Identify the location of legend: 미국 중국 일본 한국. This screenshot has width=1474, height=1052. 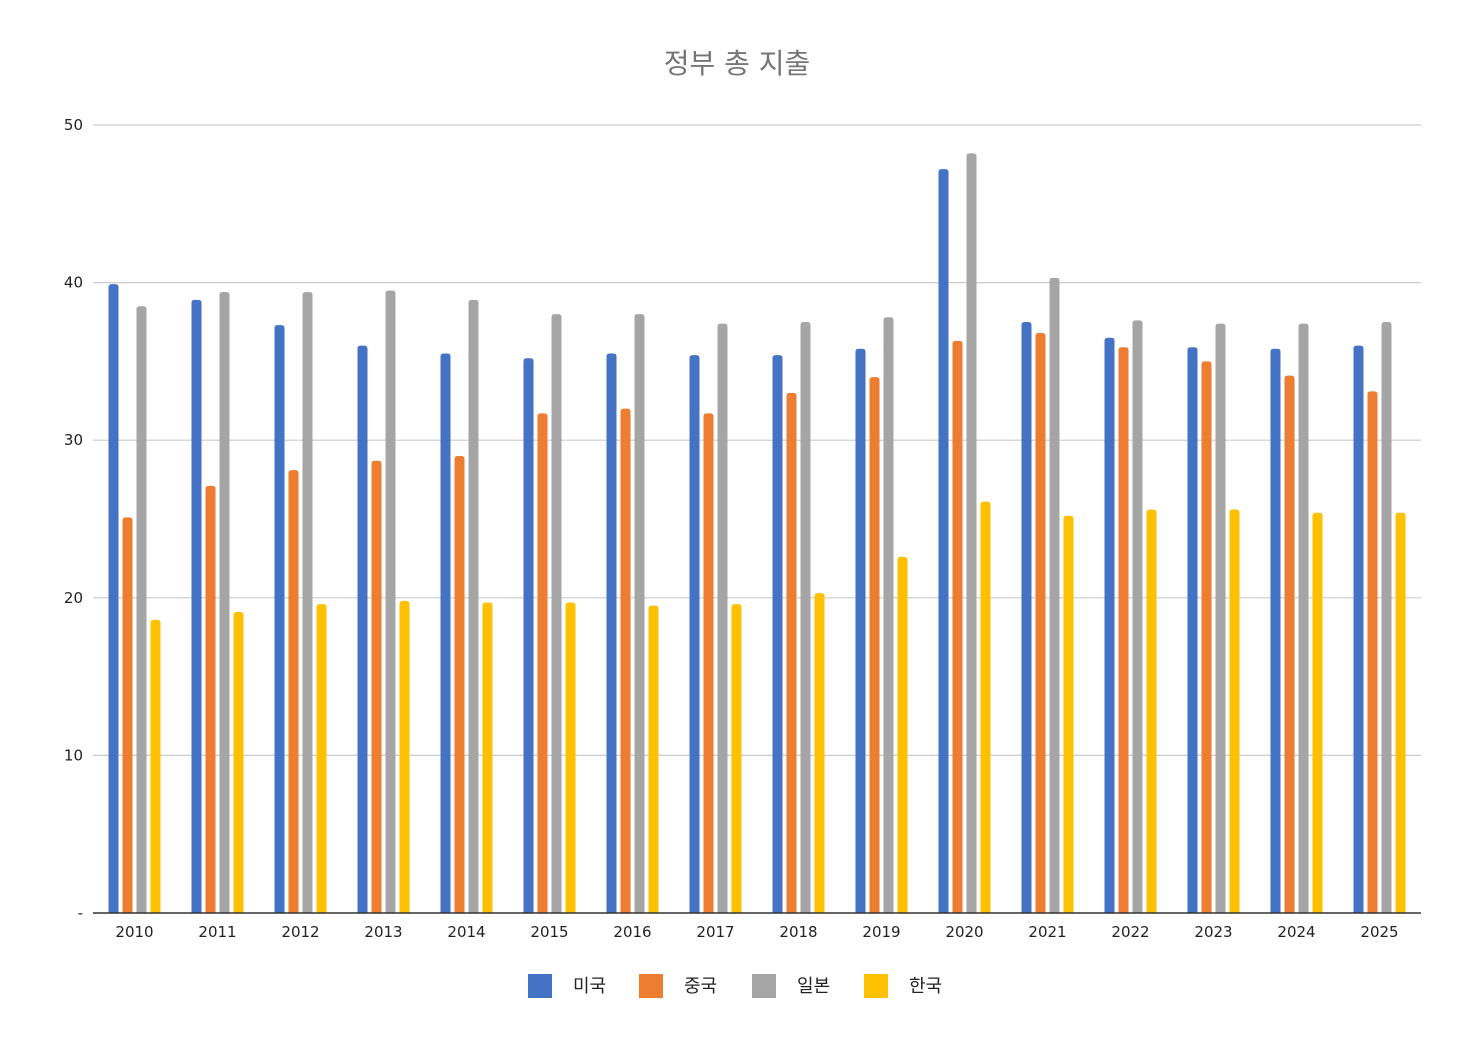
(735, 986).